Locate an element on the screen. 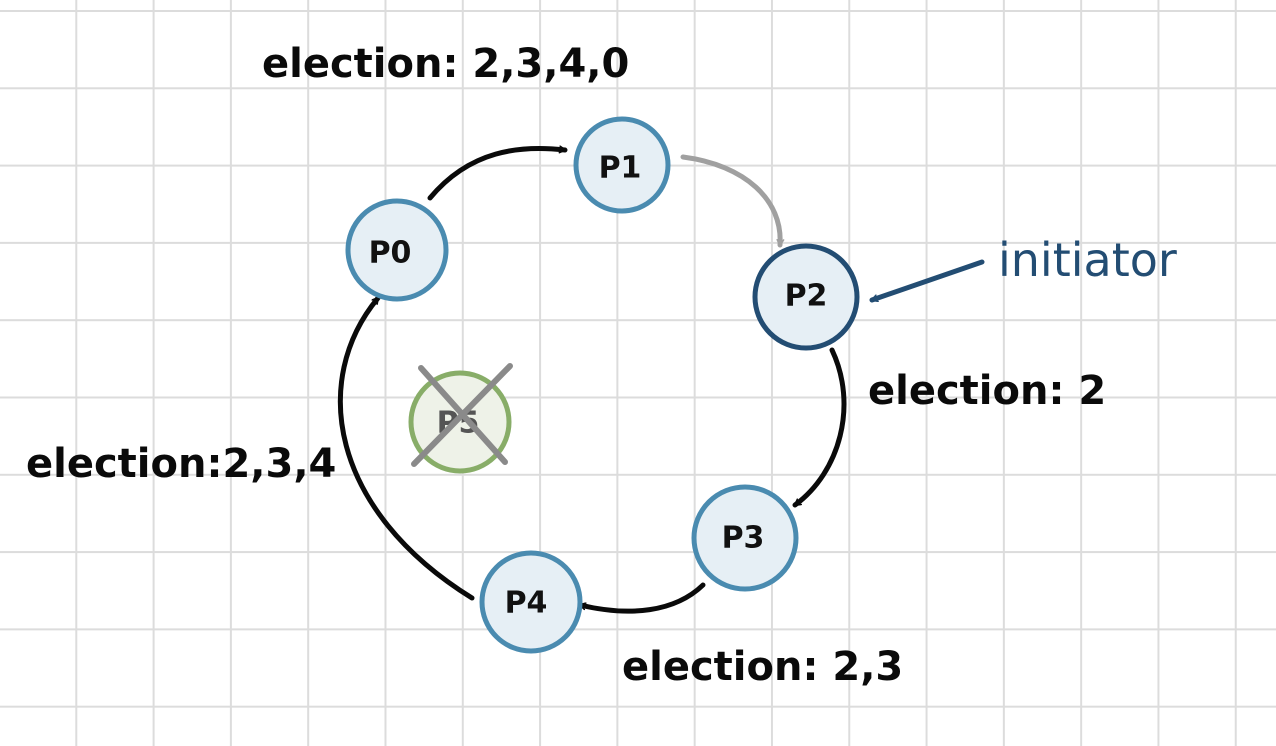  node-p4: P4 is located at coordinates (531, 602).